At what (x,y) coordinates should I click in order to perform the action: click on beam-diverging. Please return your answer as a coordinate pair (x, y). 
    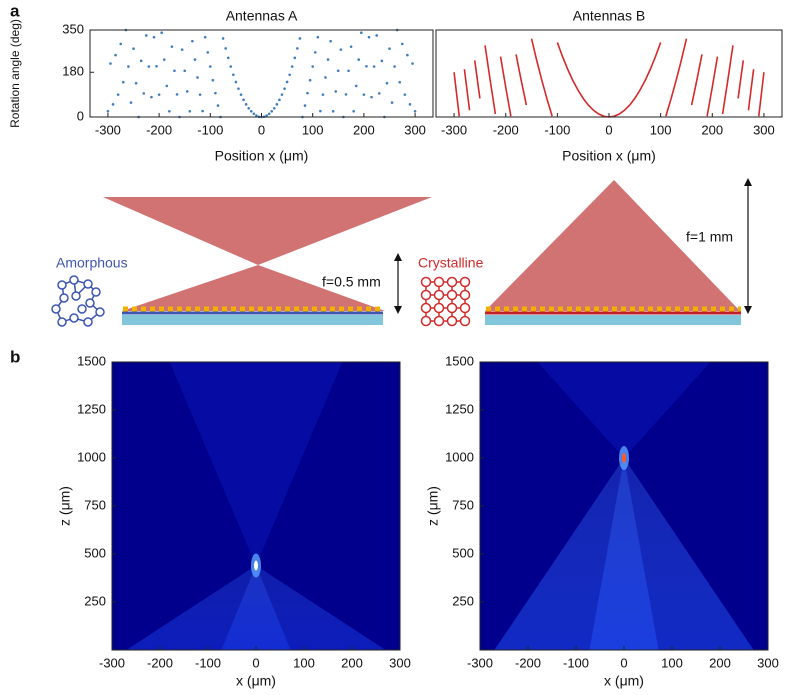
    Looking at the image, I should click on (256, 464).